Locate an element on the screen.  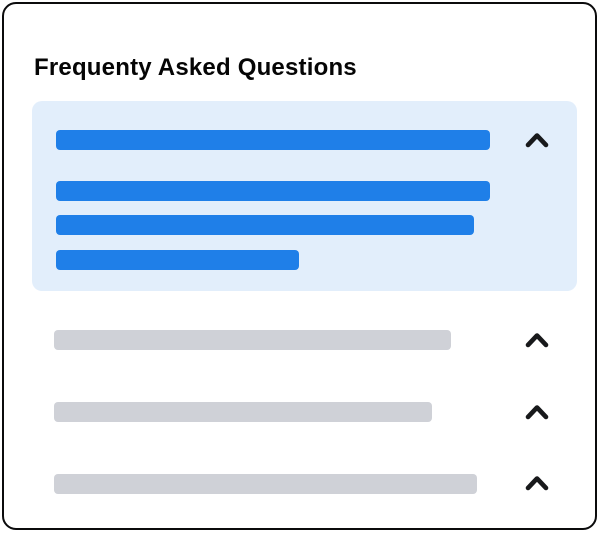
page-title: Frequenty Asked Questions is located at coordinates (195, 68).